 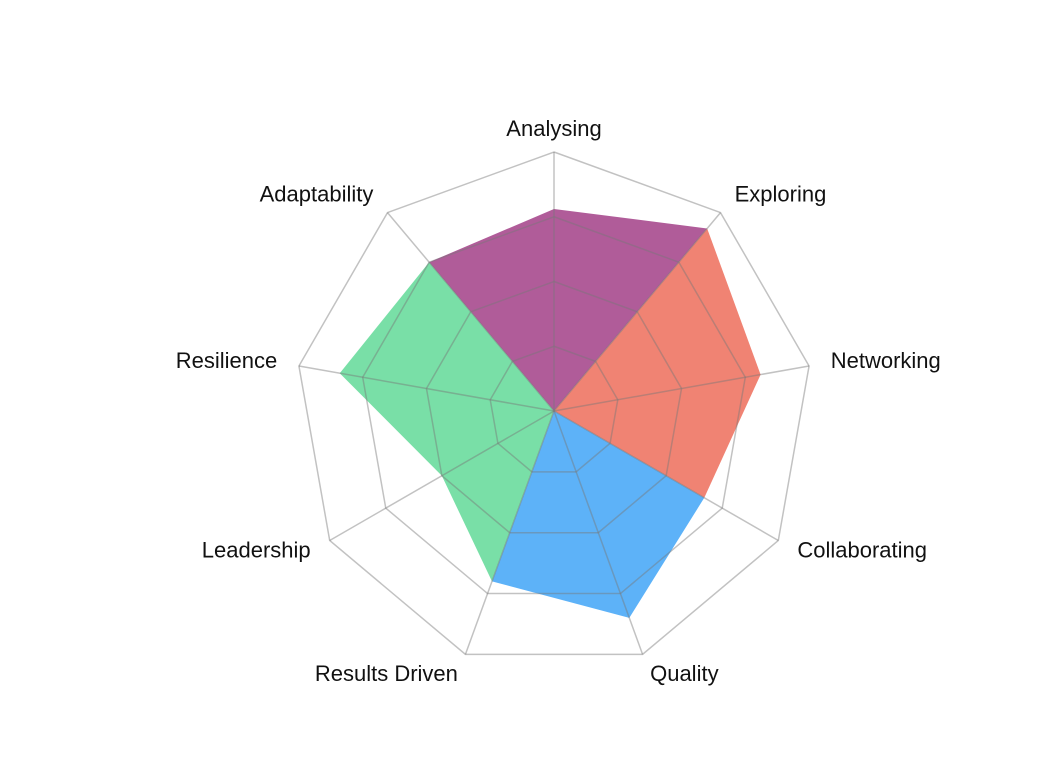 What do you see at coordinates (317, 194) in the screenshot?
I see `axis-label: Adaptability` at bounding box center [317, 194].